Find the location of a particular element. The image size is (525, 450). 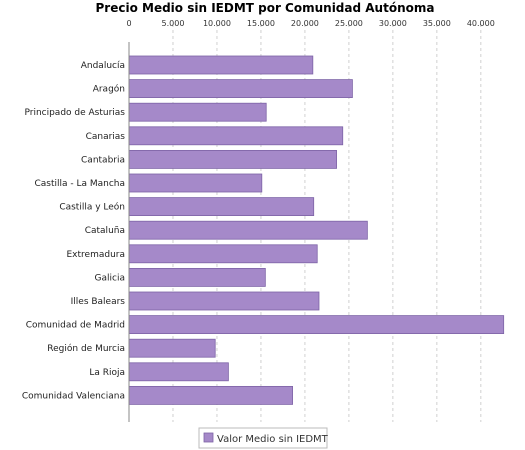

category-label: Principado de Asturias is located at coordinates (74, 113).